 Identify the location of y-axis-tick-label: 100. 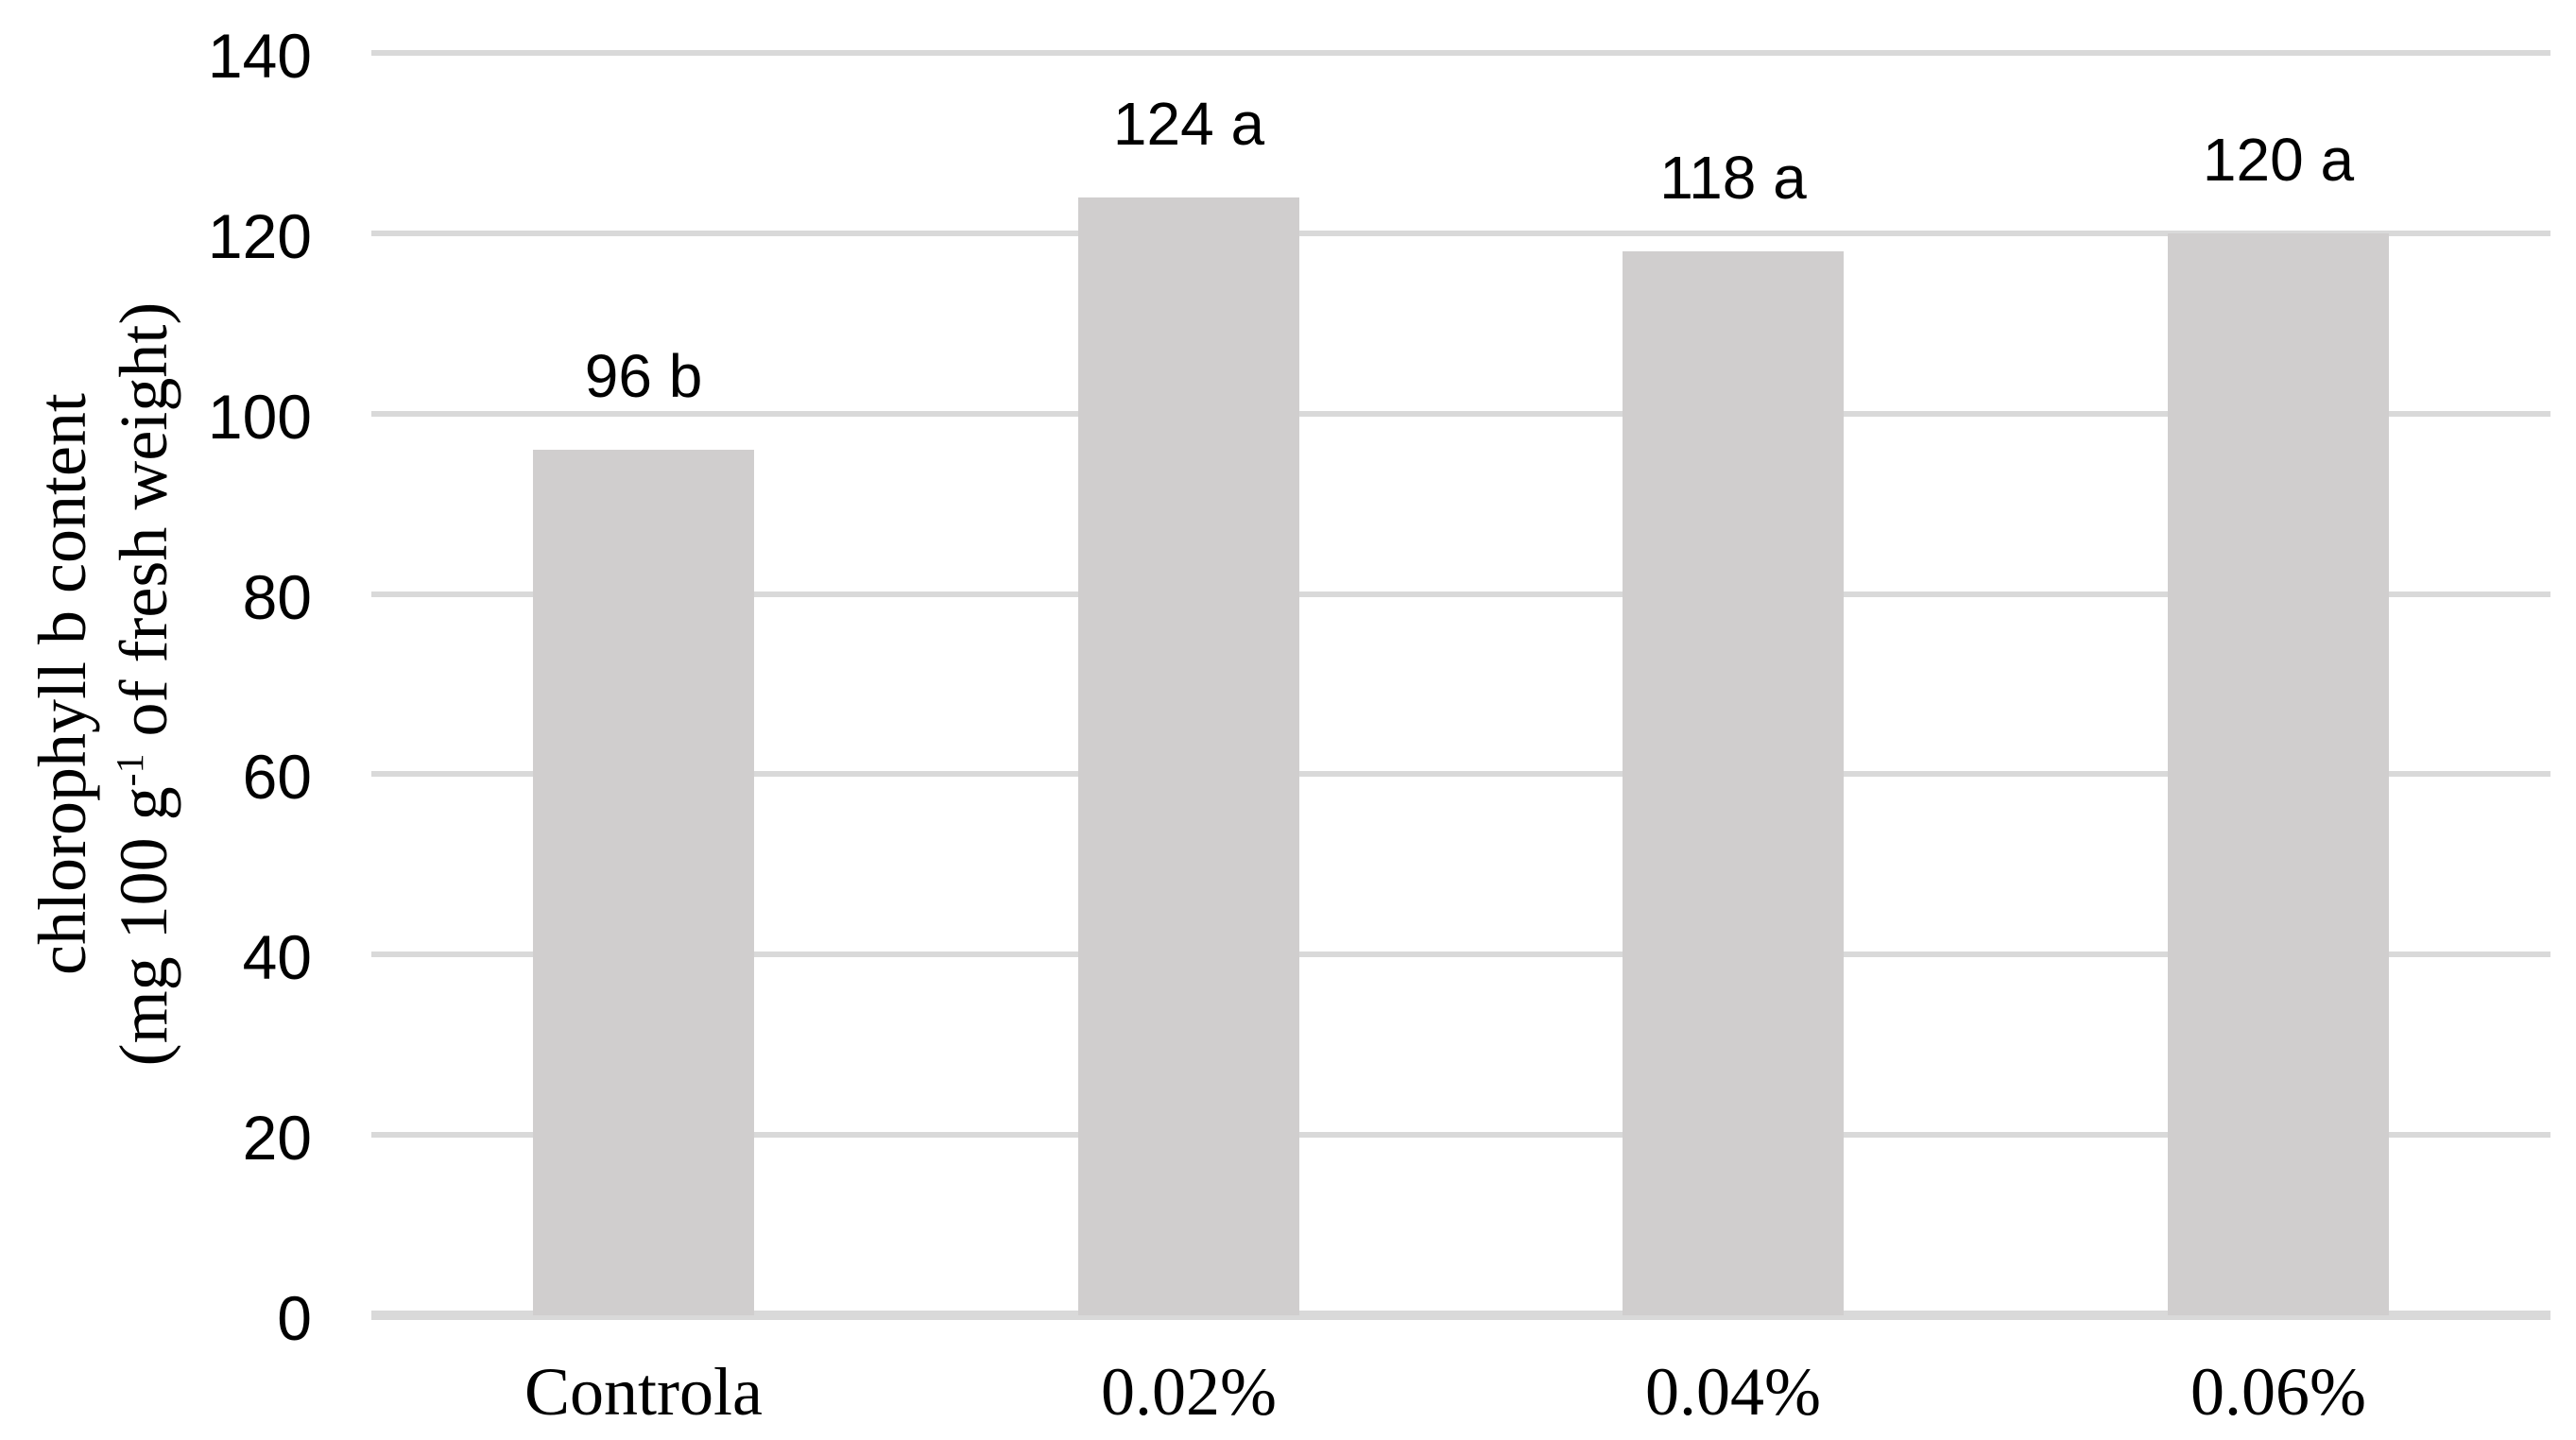
(259, 417).